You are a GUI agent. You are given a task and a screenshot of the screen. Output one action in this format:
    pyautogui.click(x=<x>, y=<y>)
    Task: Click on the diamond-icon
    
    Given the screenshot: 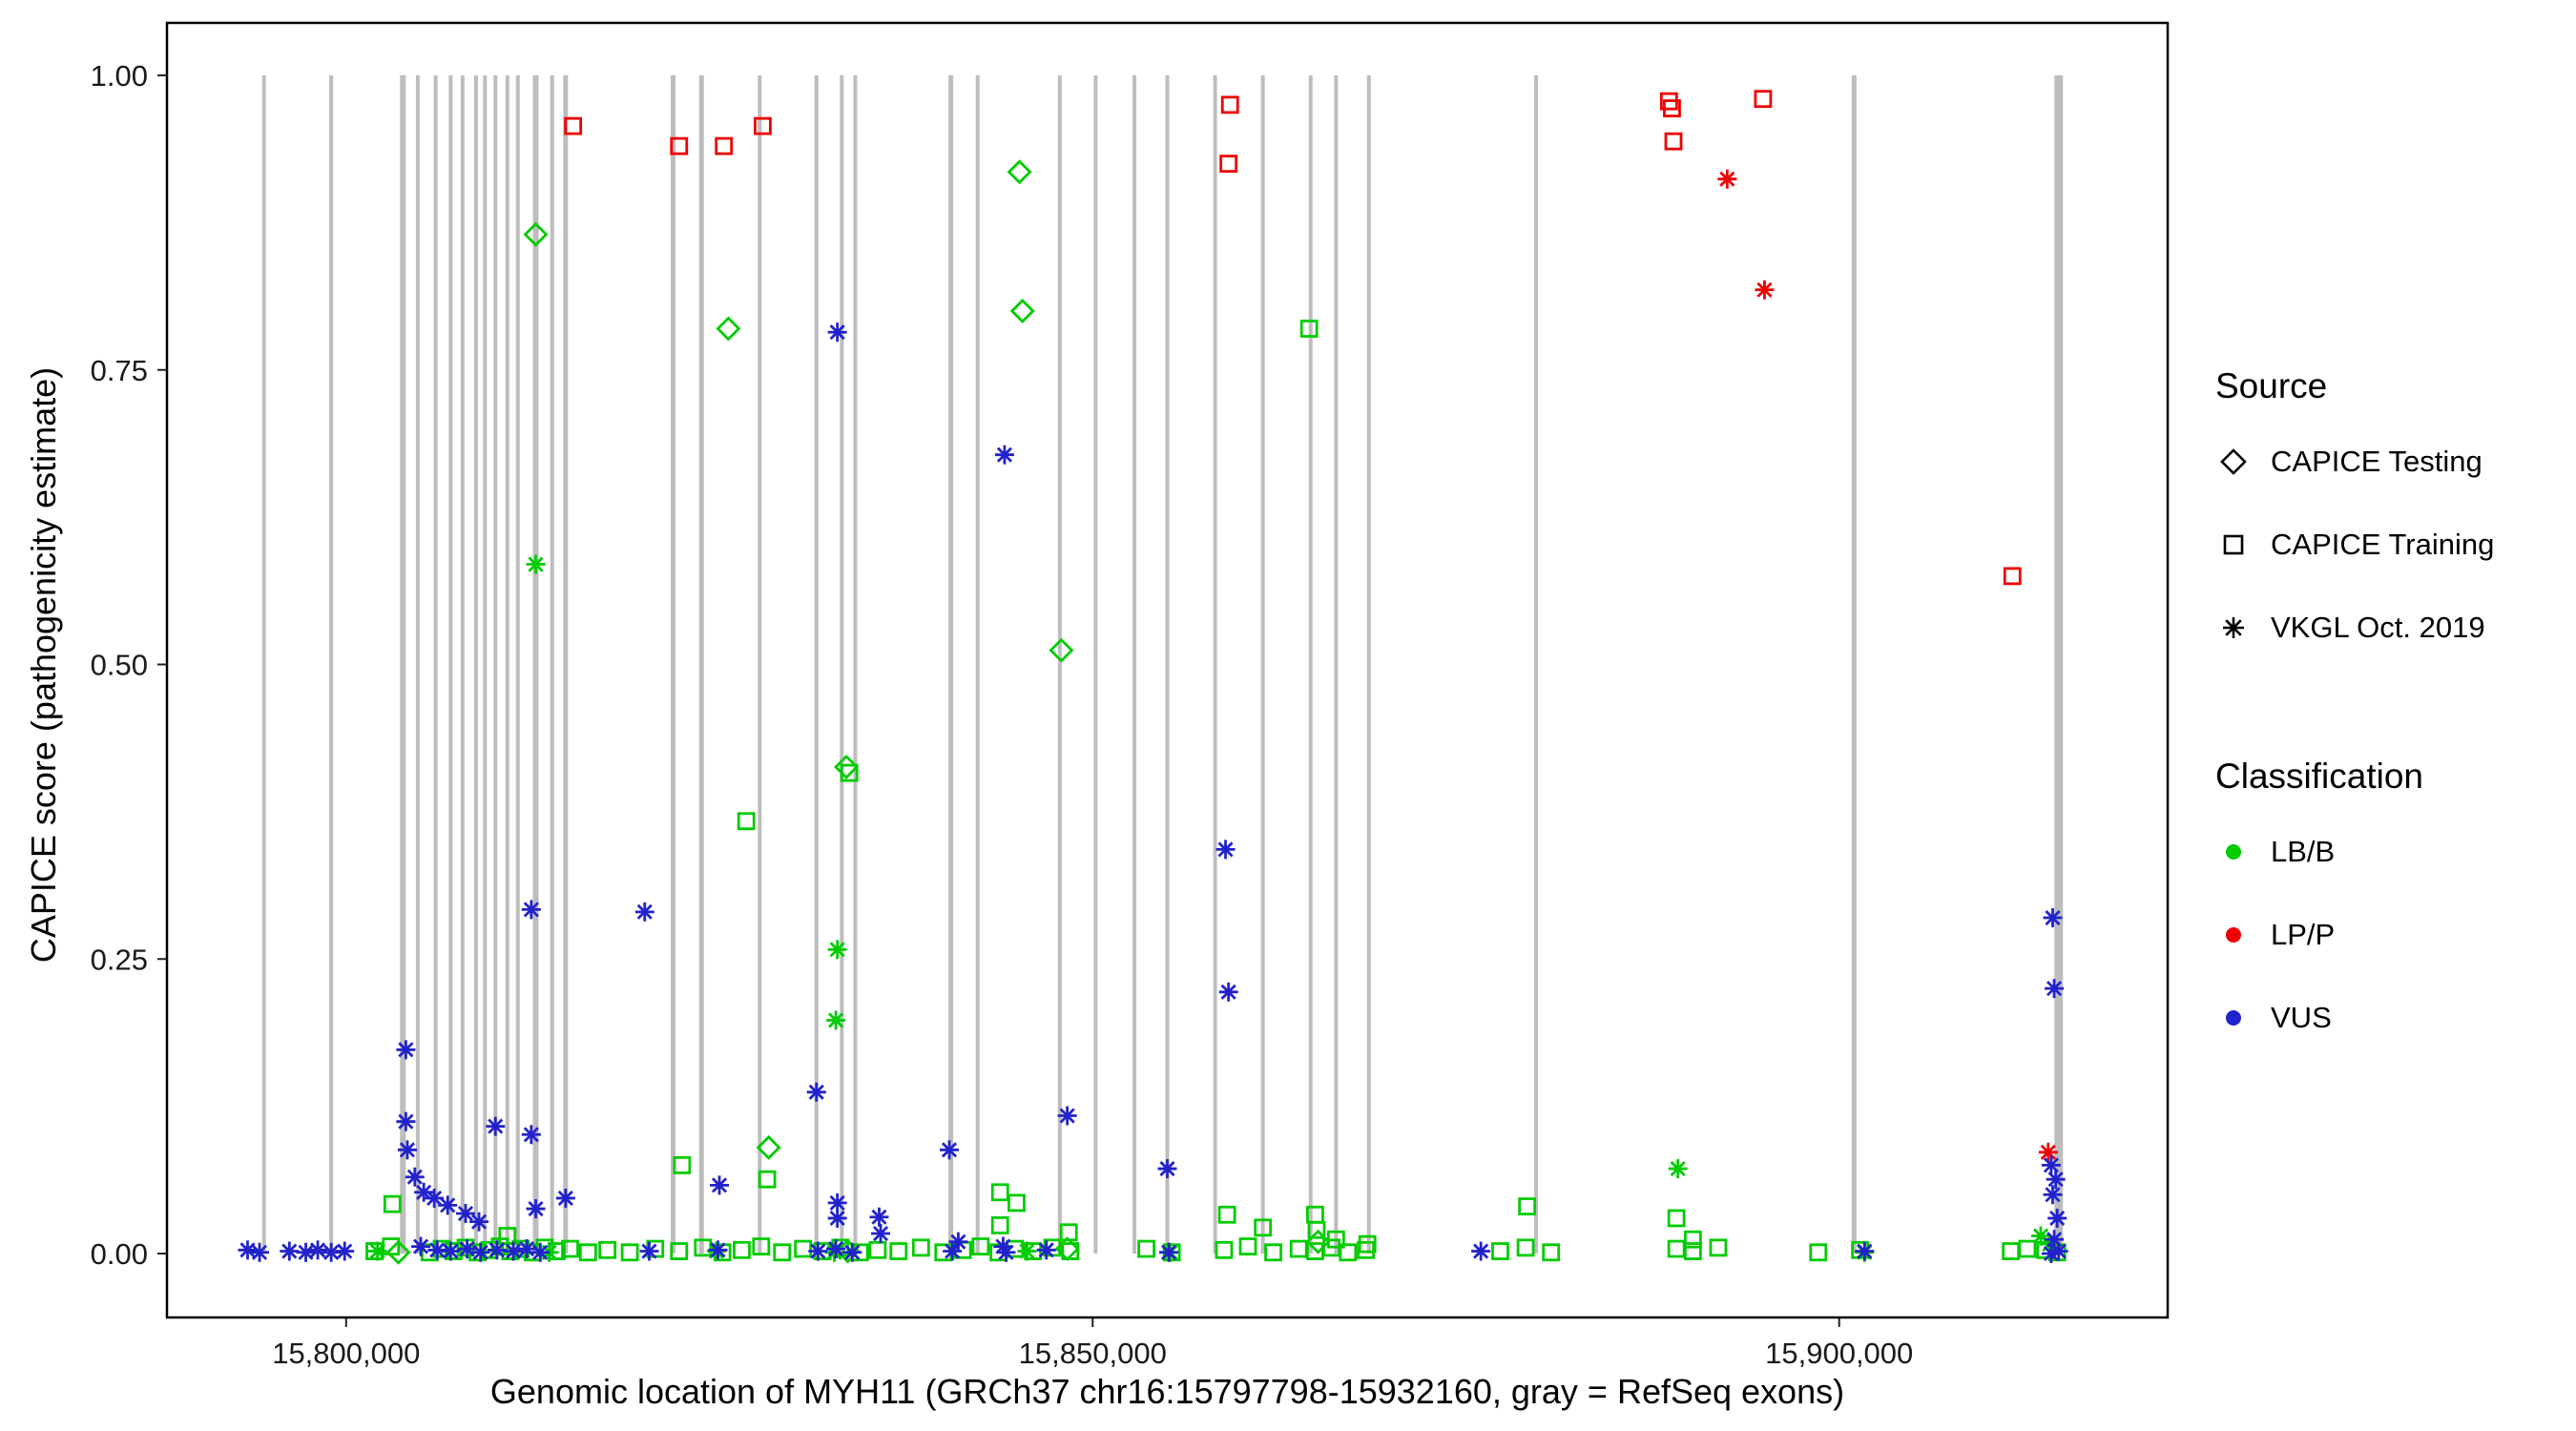 What is the action you would take?
    pyautogui.click(x=2233, y=461)
    